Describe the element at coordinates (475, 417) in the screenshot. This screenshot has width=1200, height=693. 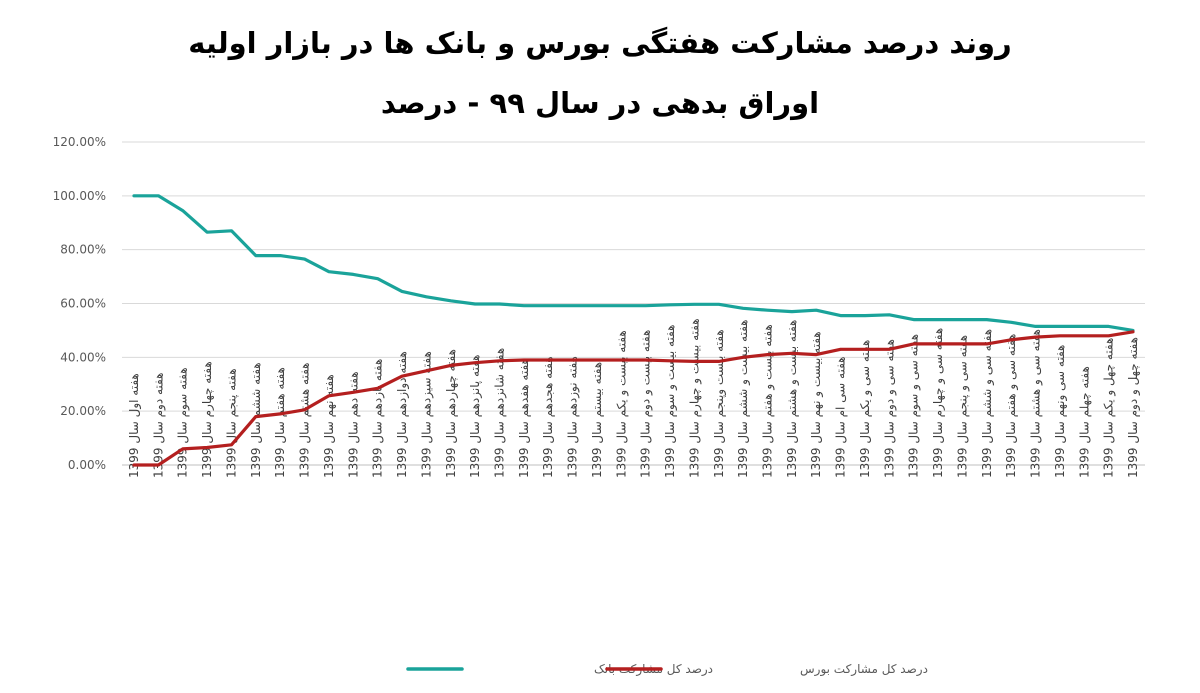
I see `x-tick-label: هفته پانزدهم سال 1399` at that location.